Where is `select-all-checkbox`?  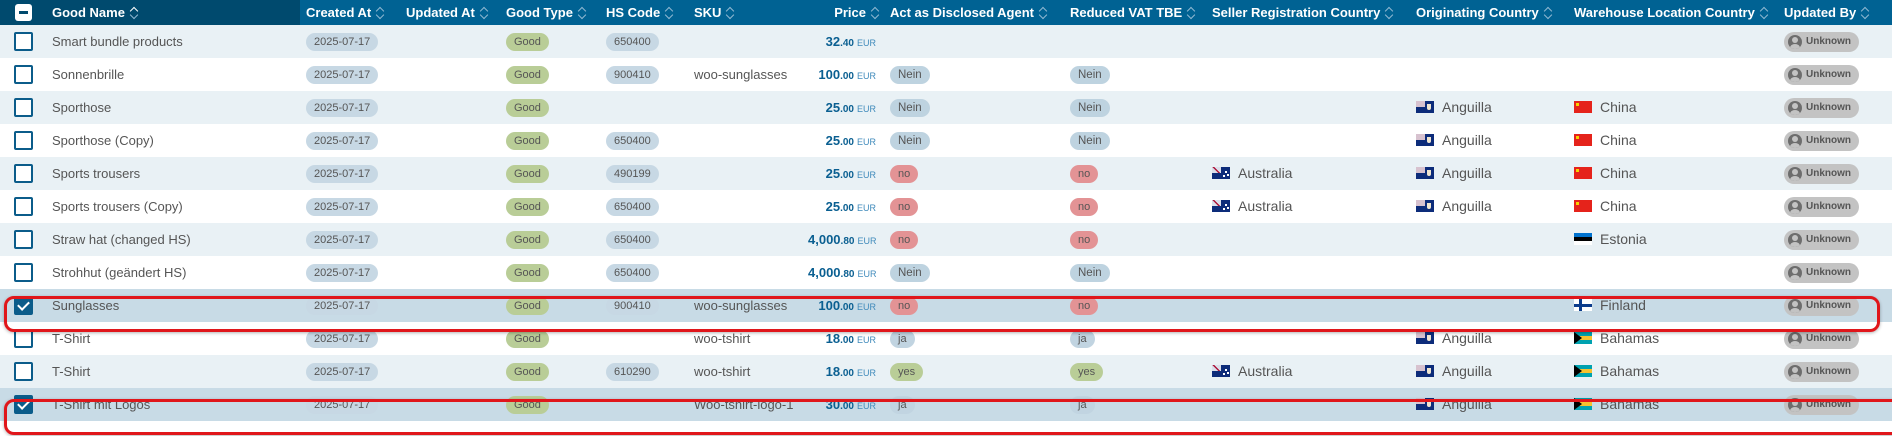 select-all-checkbox is located at coordinates (23, 13).